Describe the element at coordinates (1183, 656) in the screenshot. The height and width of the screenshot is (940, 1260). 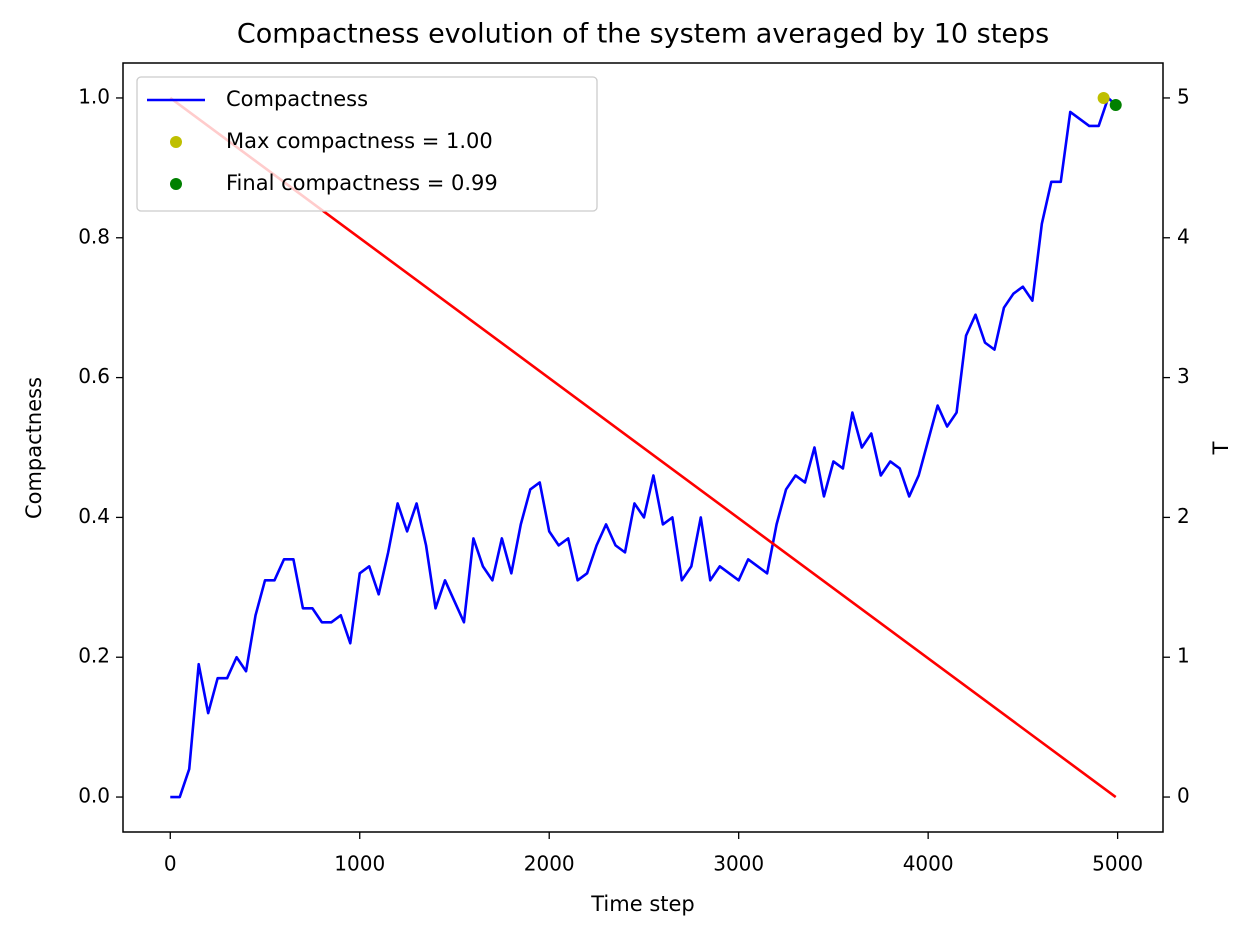
I see `y2-tick-label: 1` at that location.